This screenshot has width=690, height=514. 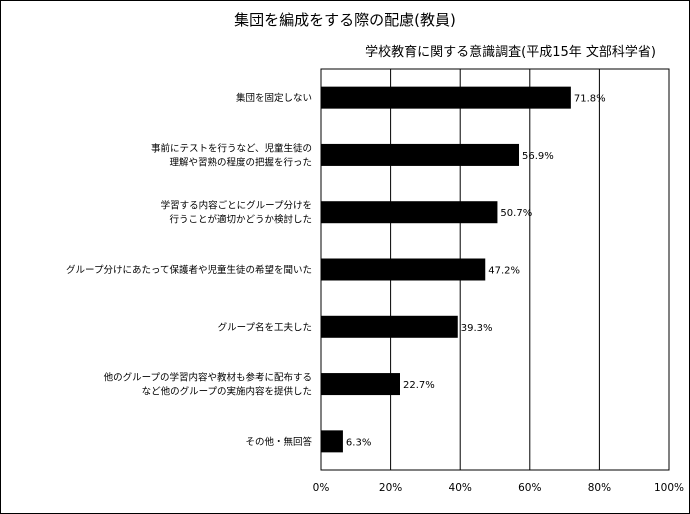 What do you see at coordinates (265, 327) in the screenshot?
I see `category-label: グループ名を工夫した` at bounding box center [265, 327].